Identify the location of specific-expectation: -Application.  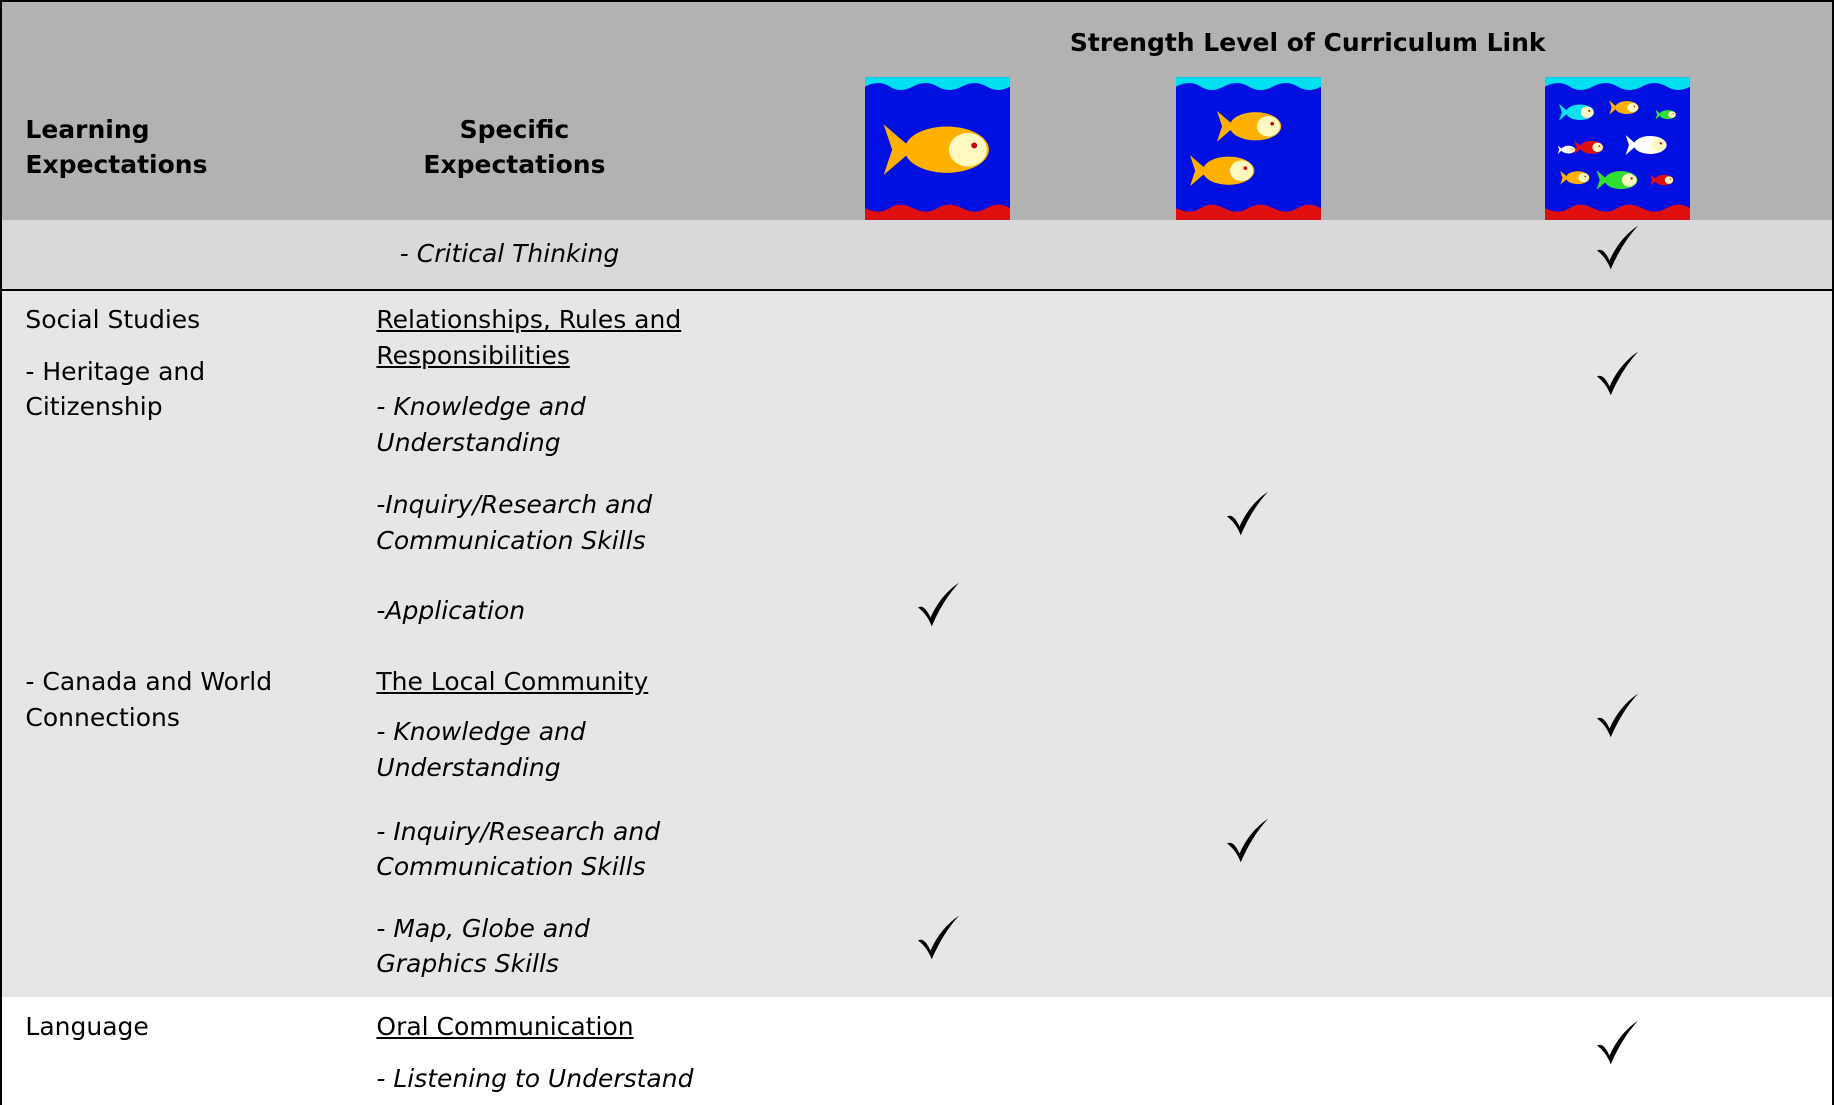
(451, 610).